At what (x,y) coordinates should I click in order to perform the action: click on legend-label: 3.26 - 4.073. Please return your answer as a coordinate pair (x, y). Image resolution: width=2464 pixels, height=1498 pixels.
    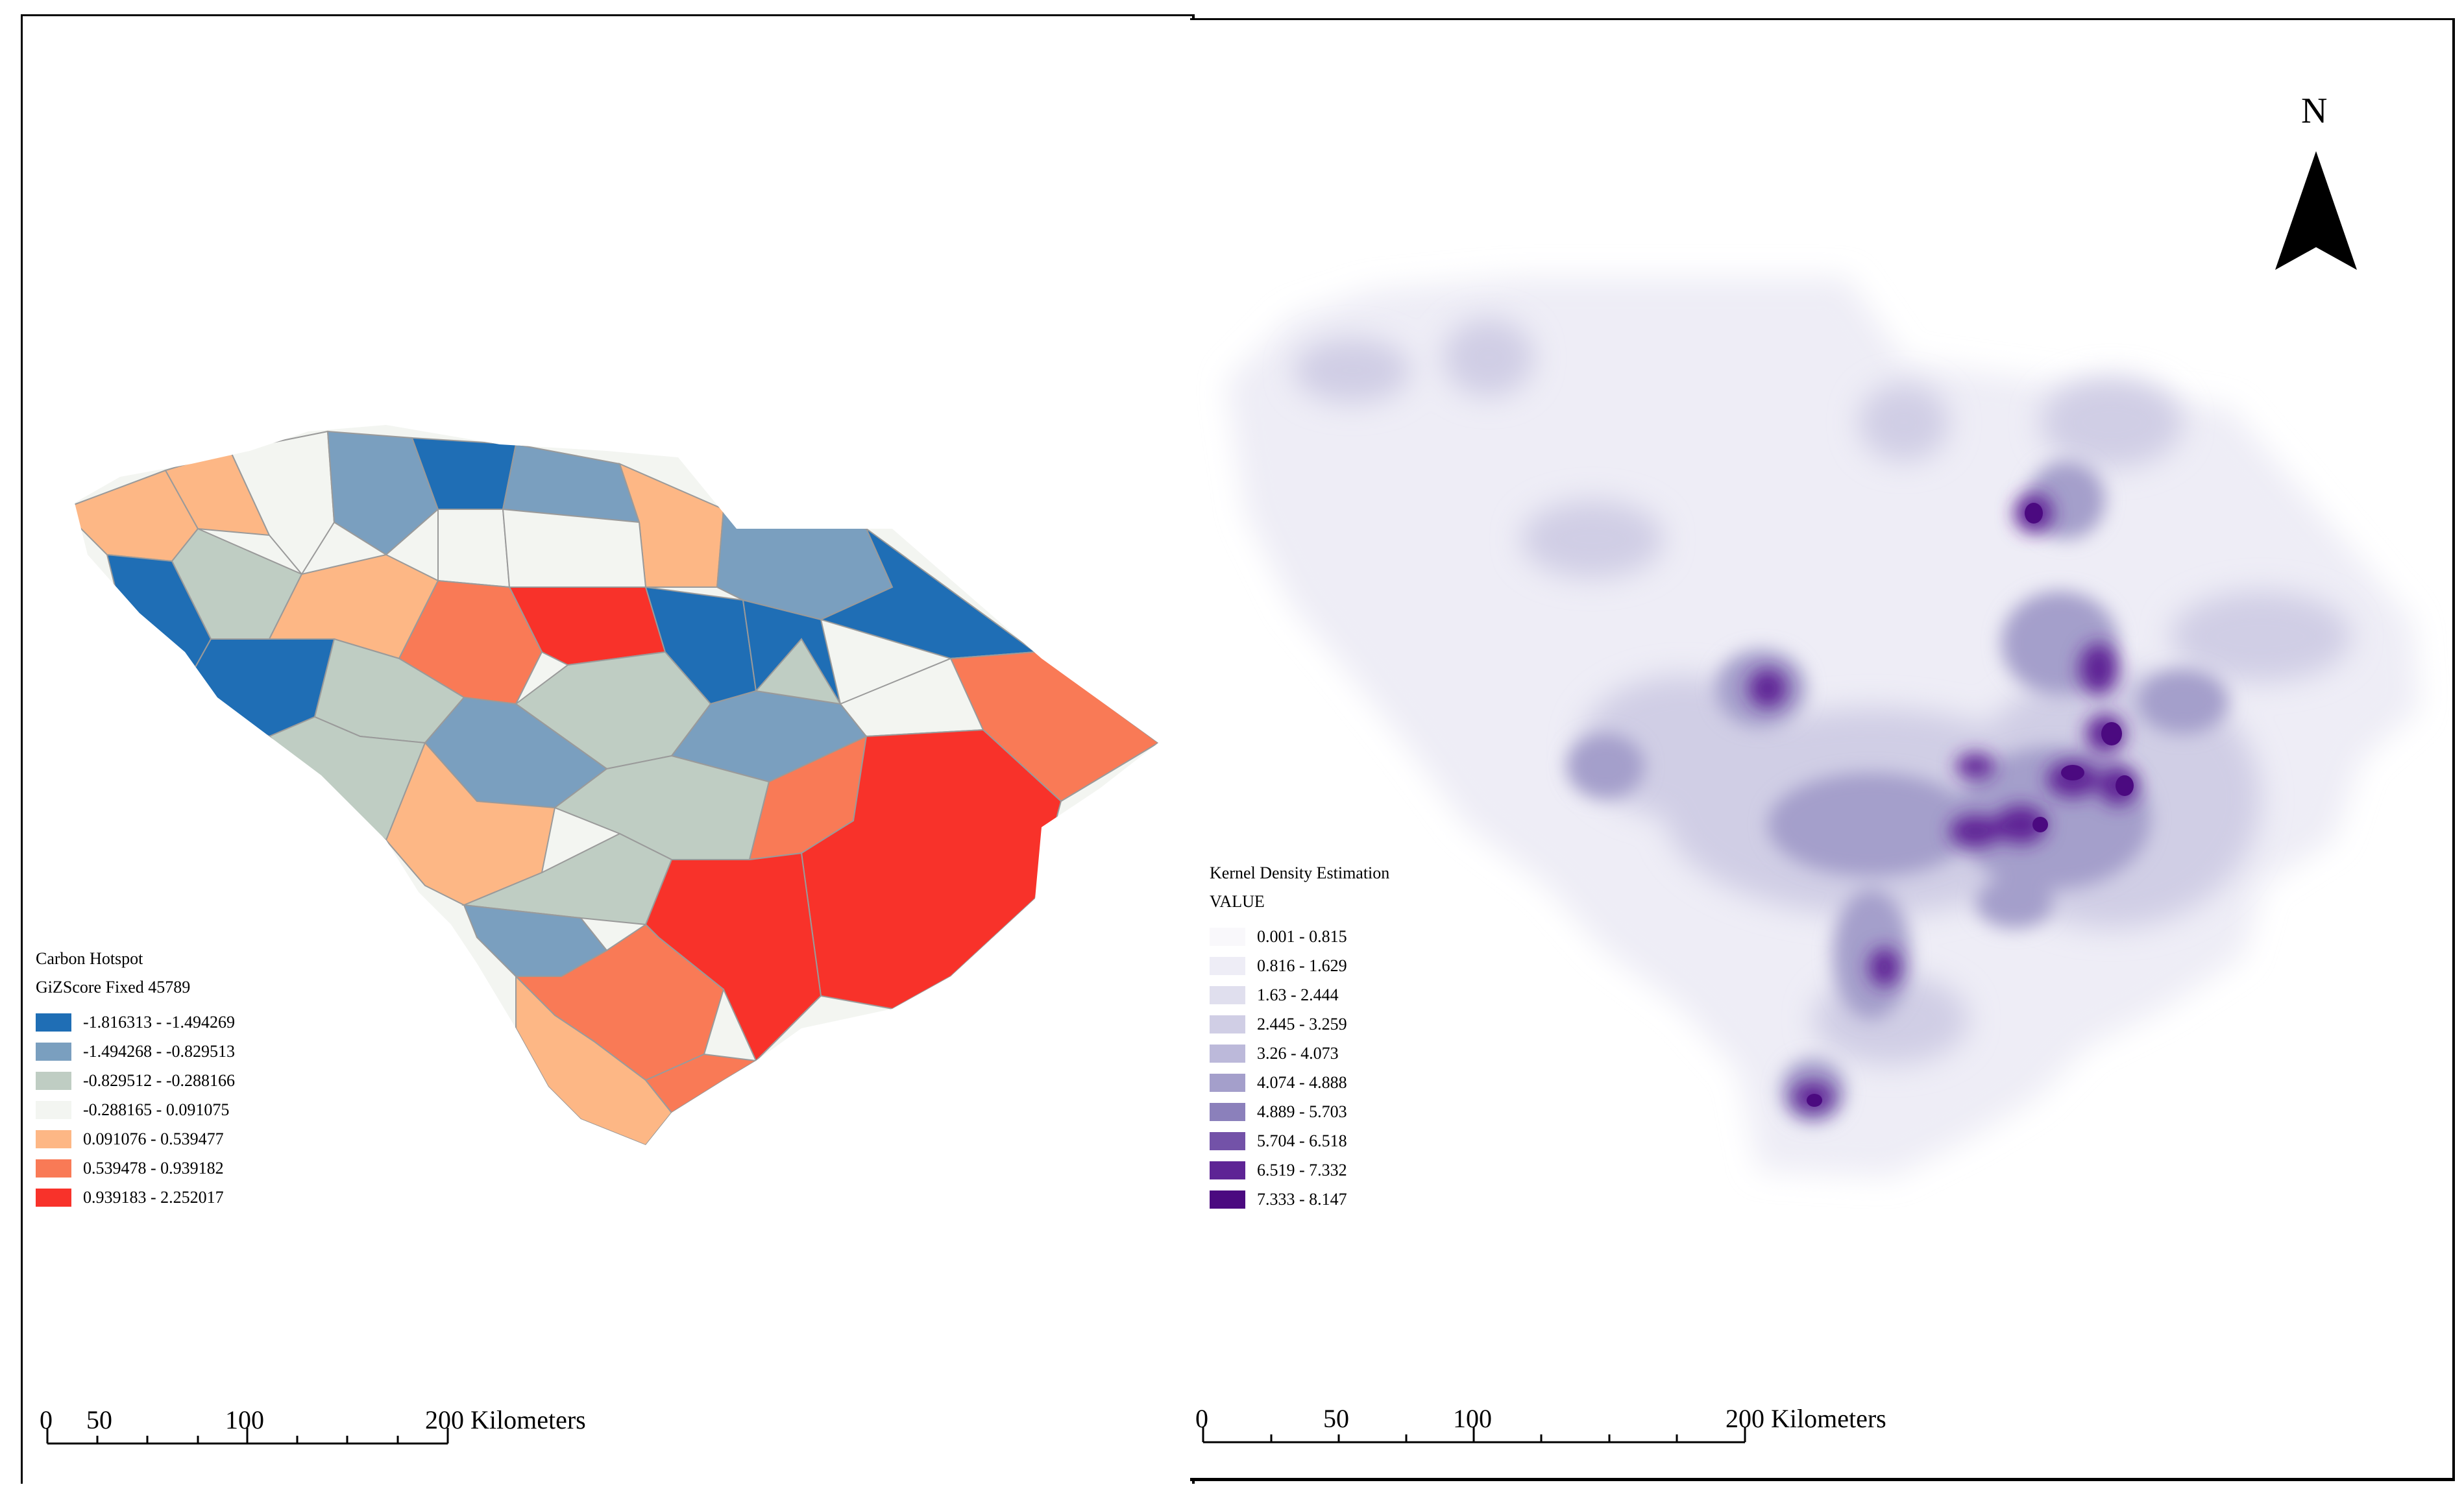
    Looking at the image, I should click on (1298, 1053).